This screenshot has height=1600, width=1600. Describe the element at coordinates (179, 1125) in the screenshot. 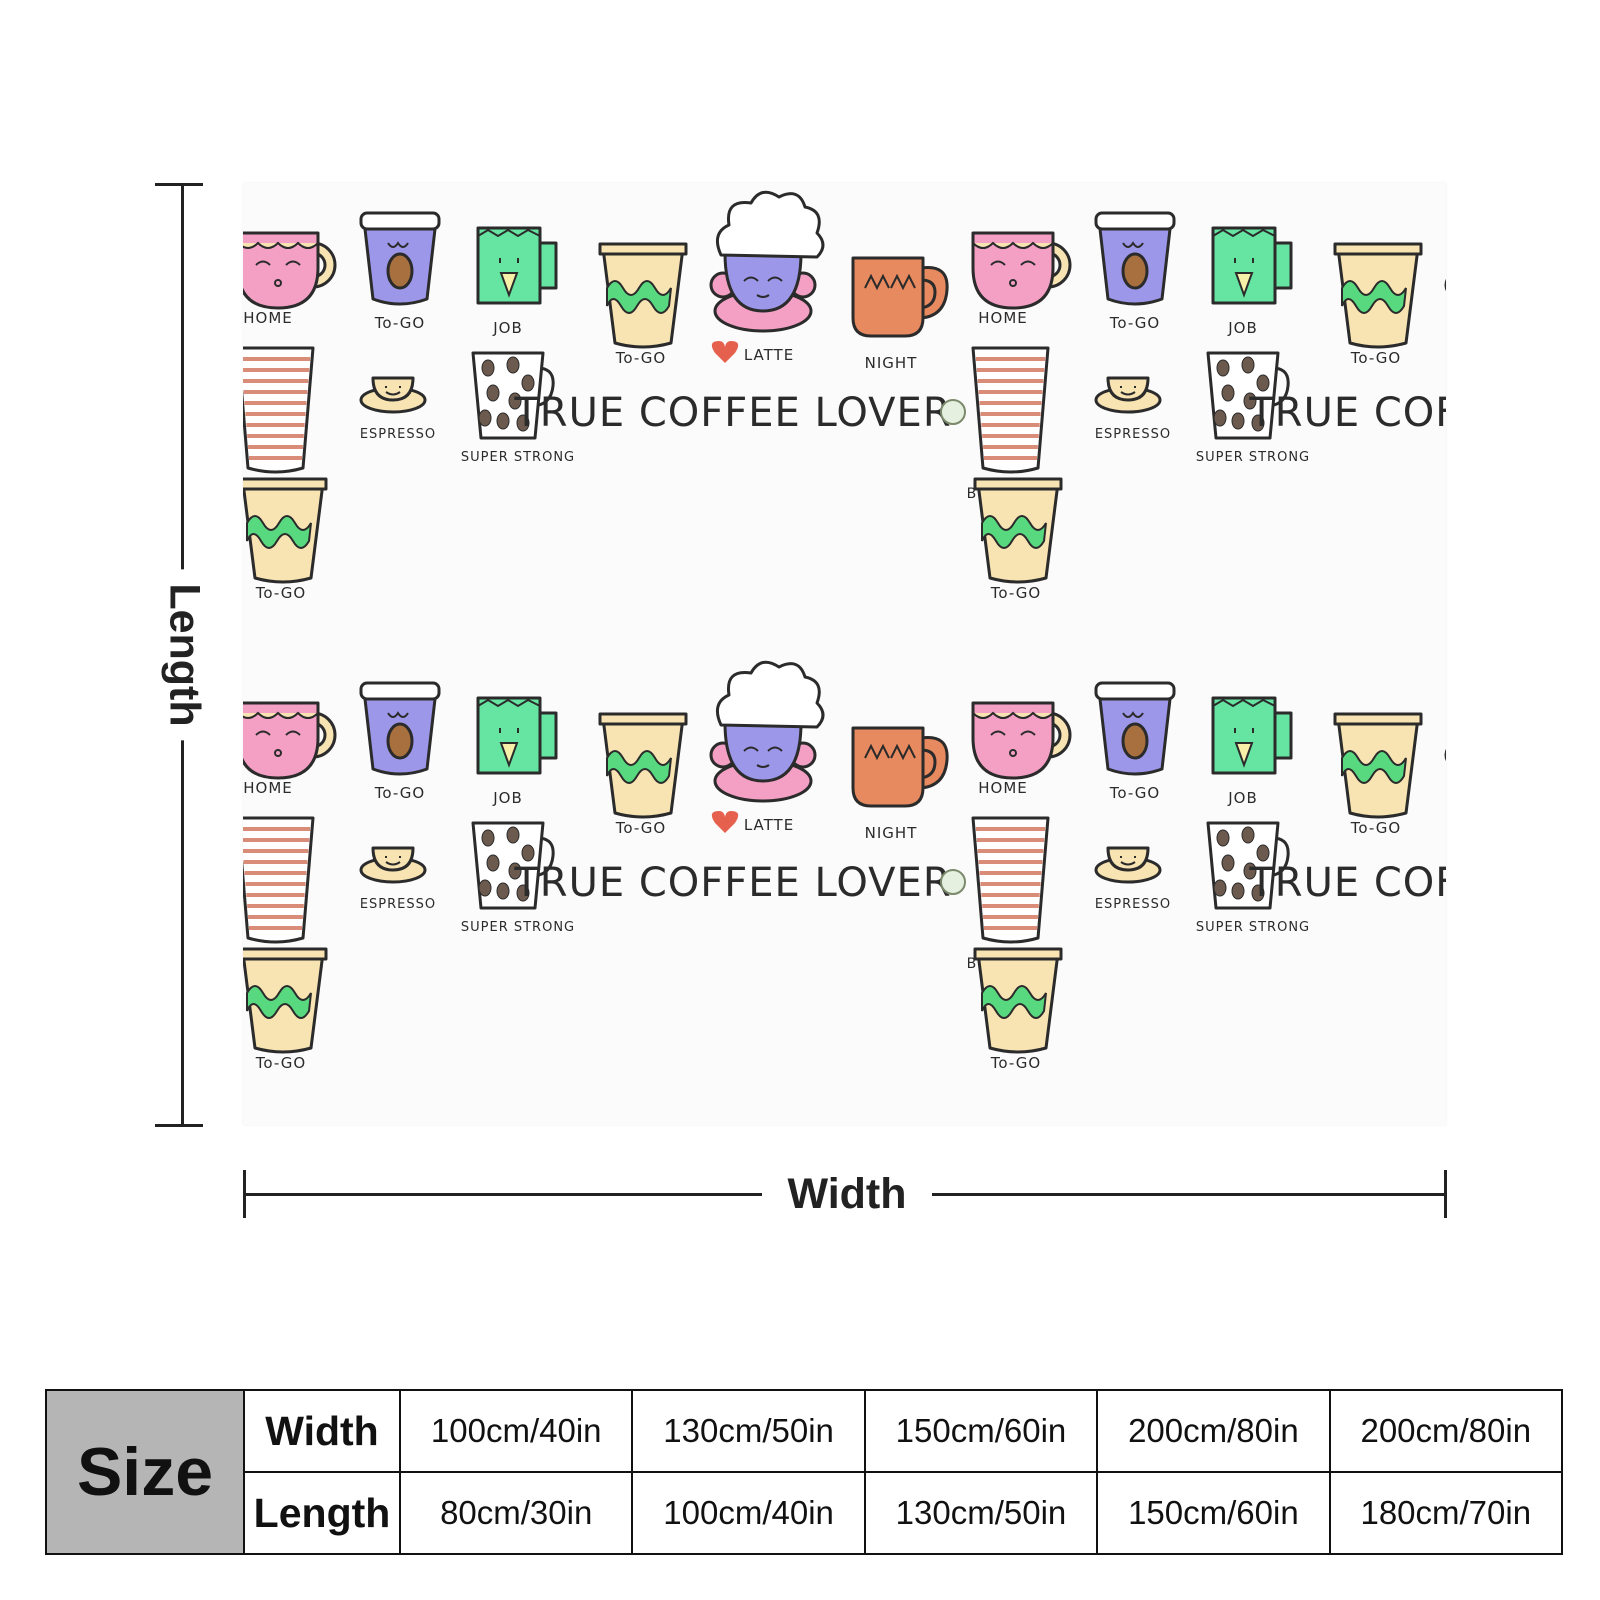

I see `length-bottom-tick` at that location.